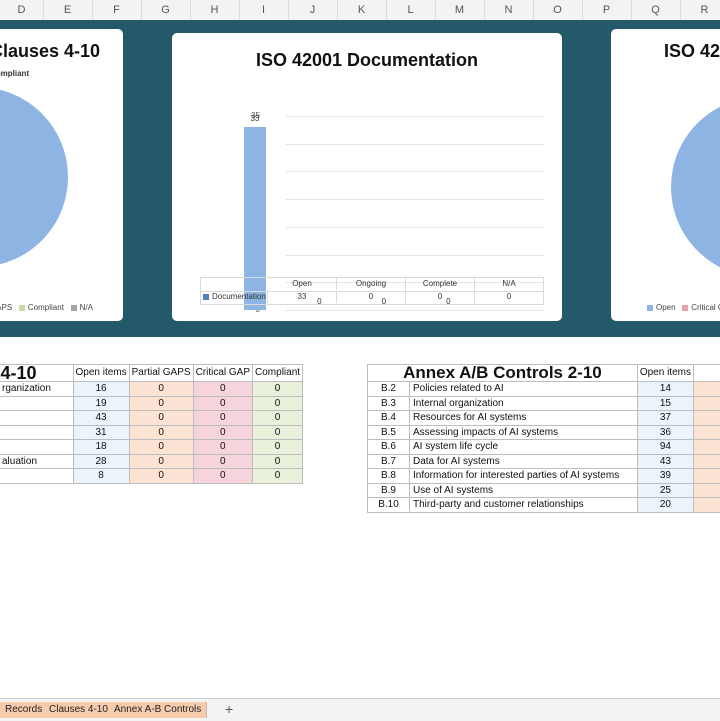 Image resolution: width=720 pixels, height=721 pixels. Describe the element at coordinates (24, 710) in the screenshot. I see `sheet-tab-records: Records` at that location.